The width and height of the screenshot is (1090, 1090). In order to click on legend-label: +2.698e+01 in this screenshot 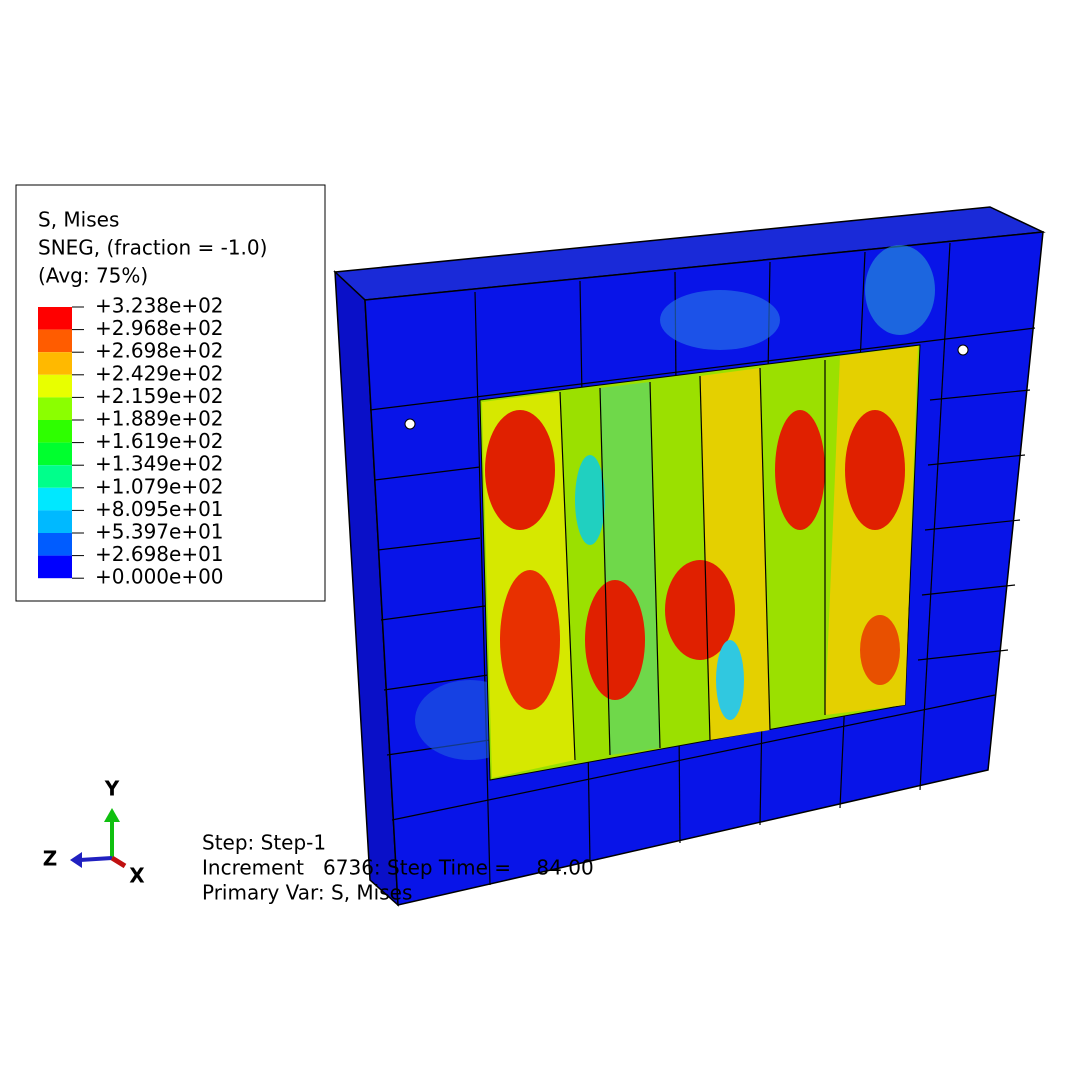, I will do `click(159, 554)`.